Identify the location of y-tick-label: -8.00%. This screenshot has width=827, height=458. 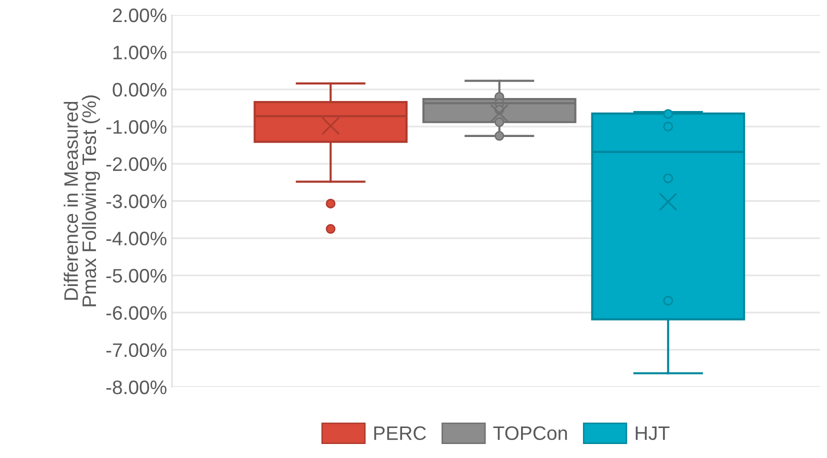
(136, 387).